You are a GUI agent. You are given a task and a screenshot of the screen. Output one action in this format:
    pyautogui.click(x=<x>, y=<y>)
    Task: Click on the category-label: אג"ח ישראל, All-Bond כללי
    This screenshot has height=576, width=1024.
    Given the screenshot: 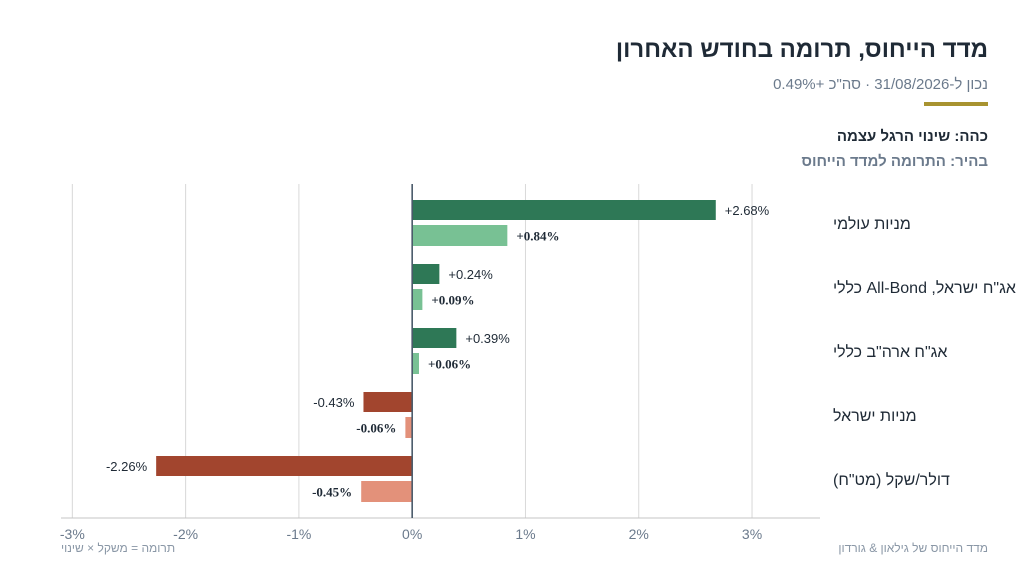 What is the action you would take?
    pyautogui.click(x=924, y=288)
    